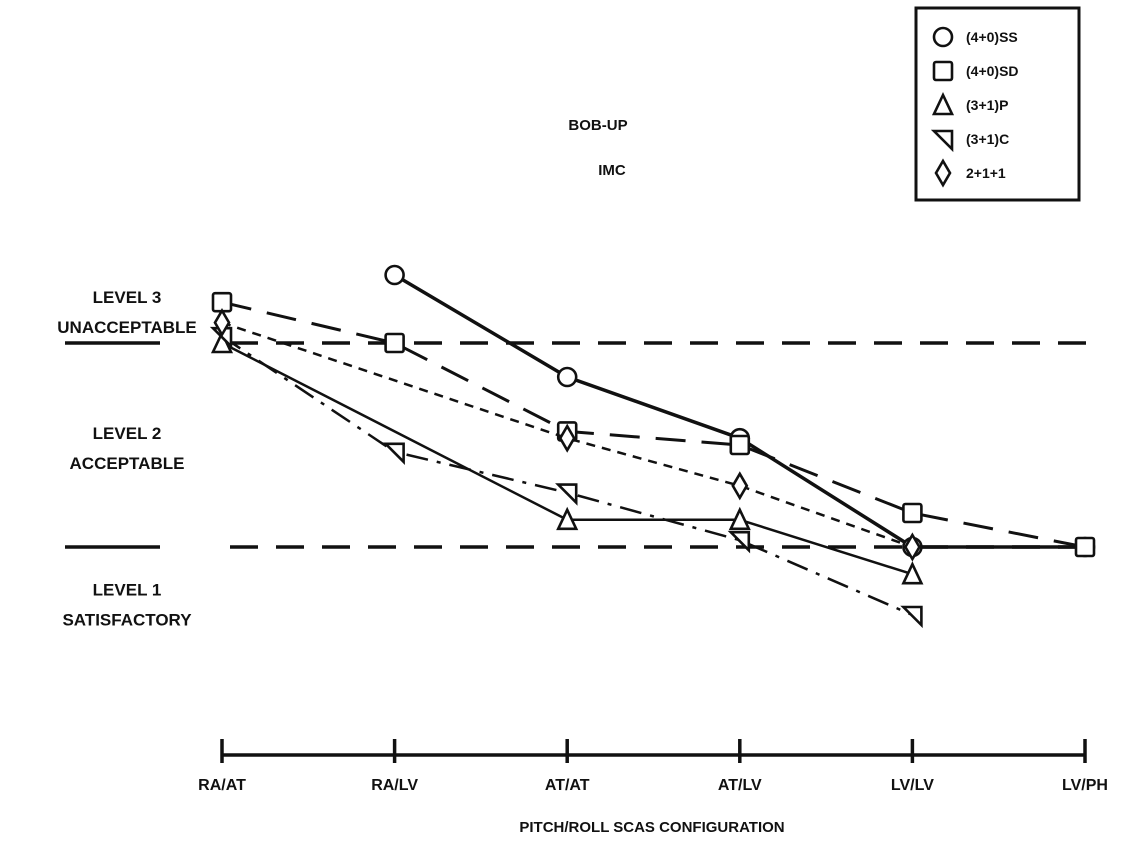  I want to click on legend-label-4: (3+1)C, so click(987, 139).